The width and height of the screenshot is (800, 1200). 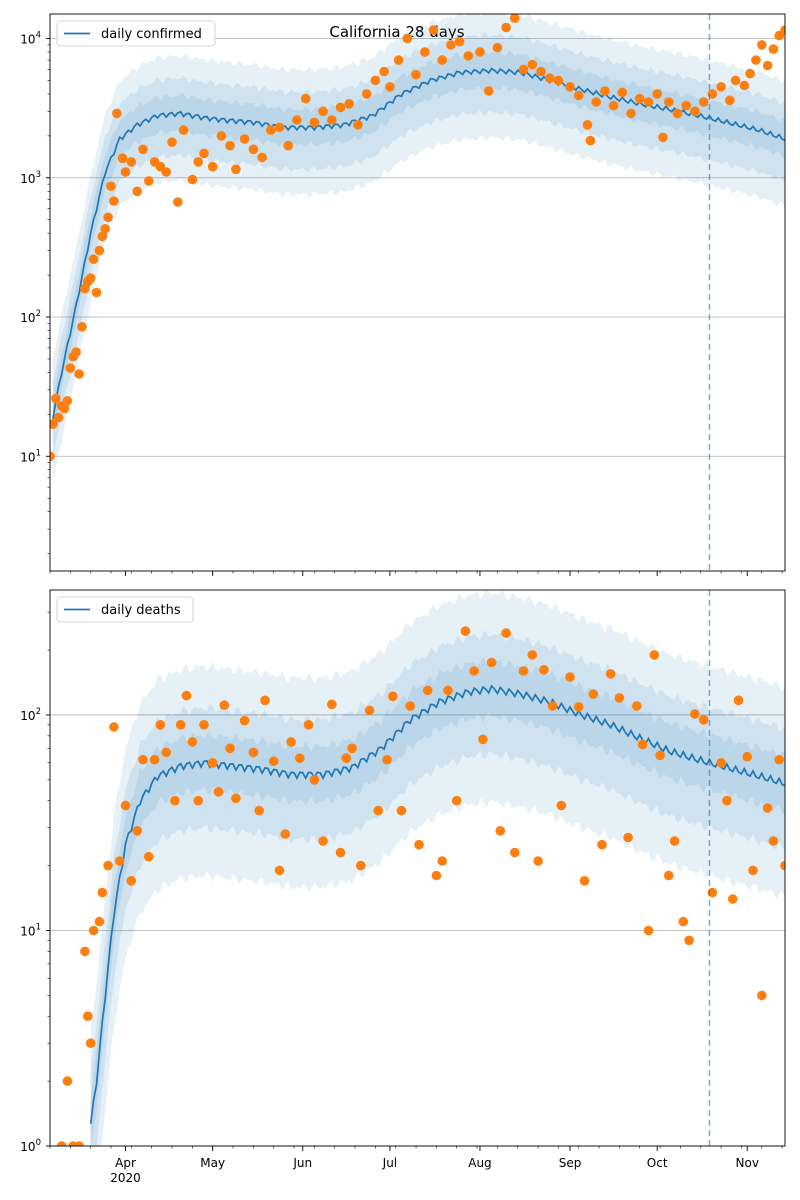 I want to click on x-tick-label: Apr, so click(x=125, y=1163).